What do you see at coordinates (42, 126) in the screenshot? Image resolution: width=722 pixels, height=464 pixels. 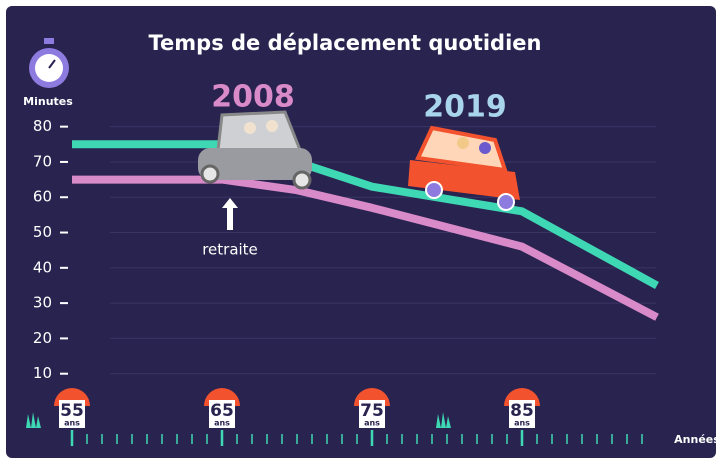 I see `y-tick-label: 80` at bounding box center [42, 126].